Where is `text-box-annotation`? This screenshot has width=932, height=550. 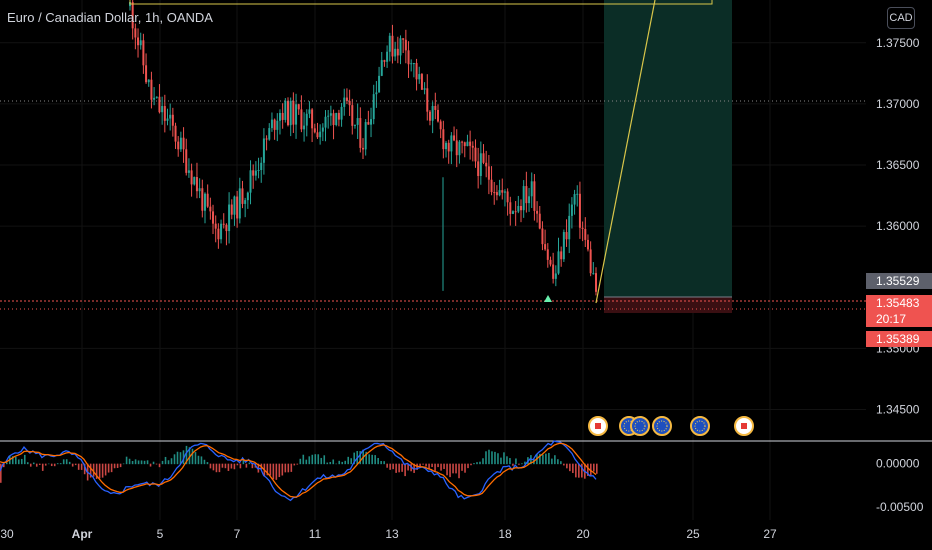 text-box-annotation is located at coordinates (421, 2).